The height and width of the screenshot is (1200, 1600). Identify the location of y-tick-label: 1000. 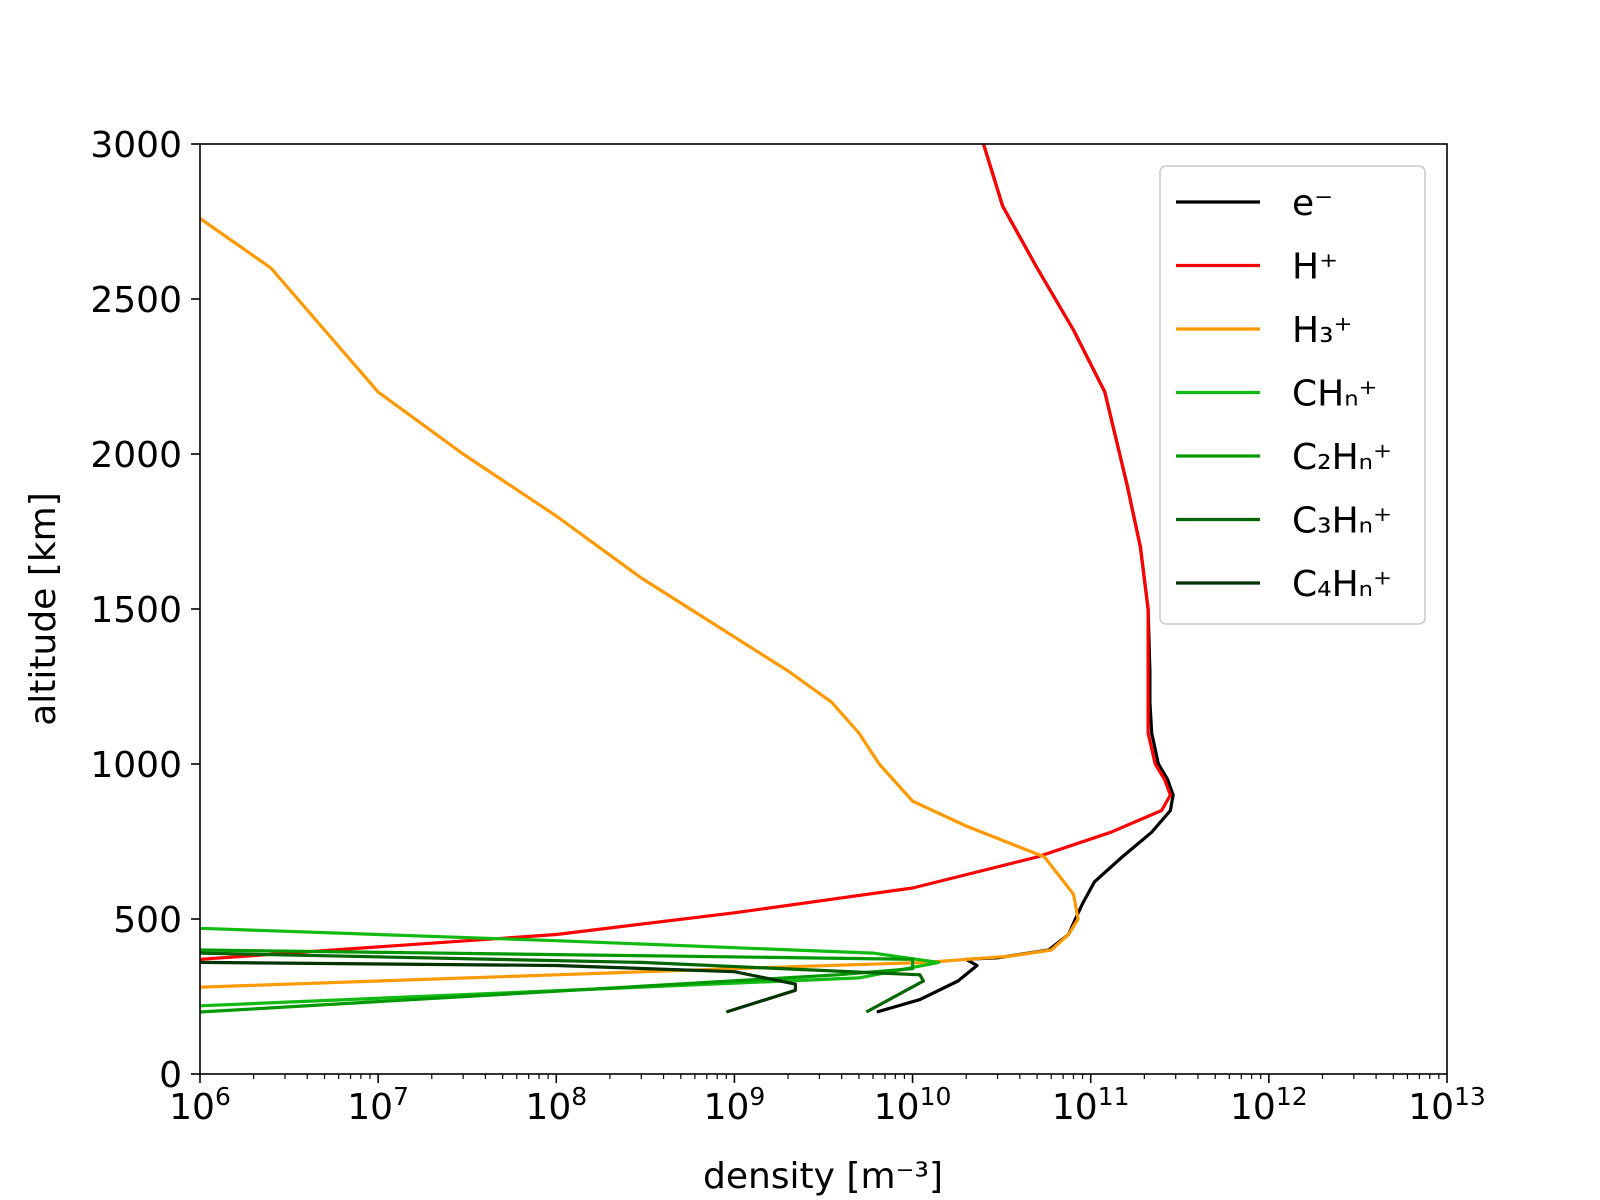
(136, 765).